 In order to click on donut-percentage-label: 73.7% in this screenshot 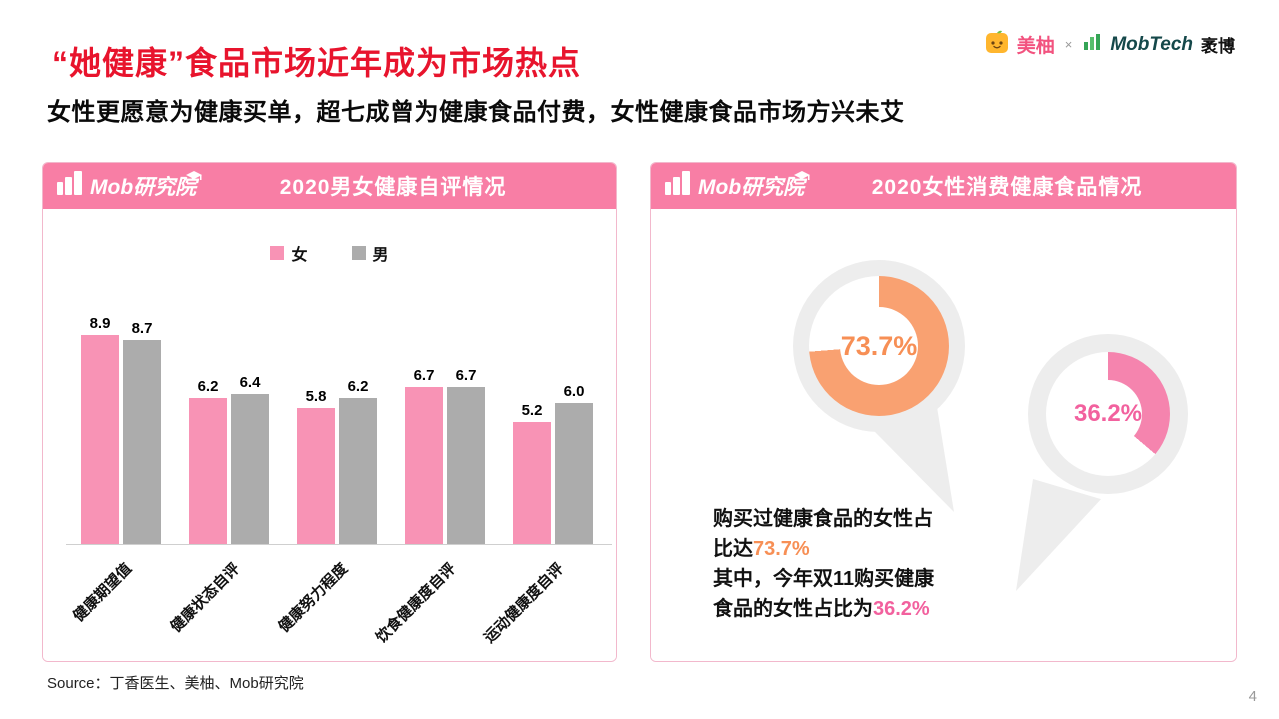, I will do `click(879, 345)`.